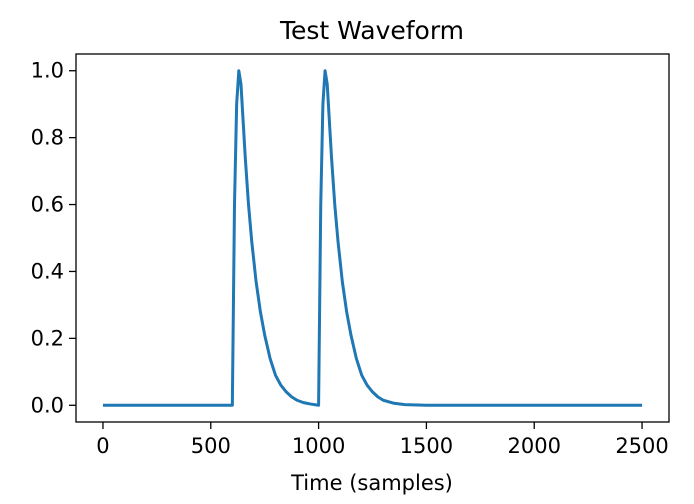 The height and width of the screenshot is (504, 694). I want to click on x-tick-label: 1500, so click(426, 446).